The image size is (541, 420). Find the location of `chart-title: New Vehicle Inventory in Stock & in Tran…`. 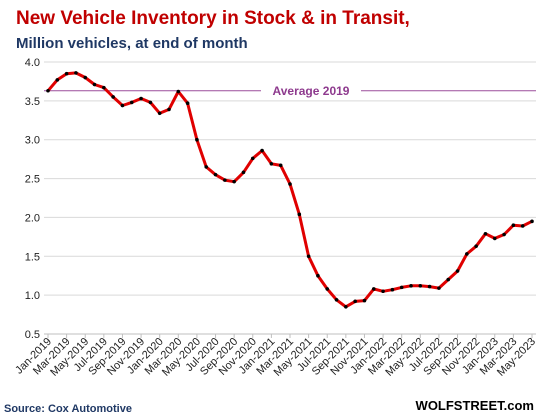

chart-title: New Vehicle Inventory in Stock & in Tran… is located at coordinates (213, 18).